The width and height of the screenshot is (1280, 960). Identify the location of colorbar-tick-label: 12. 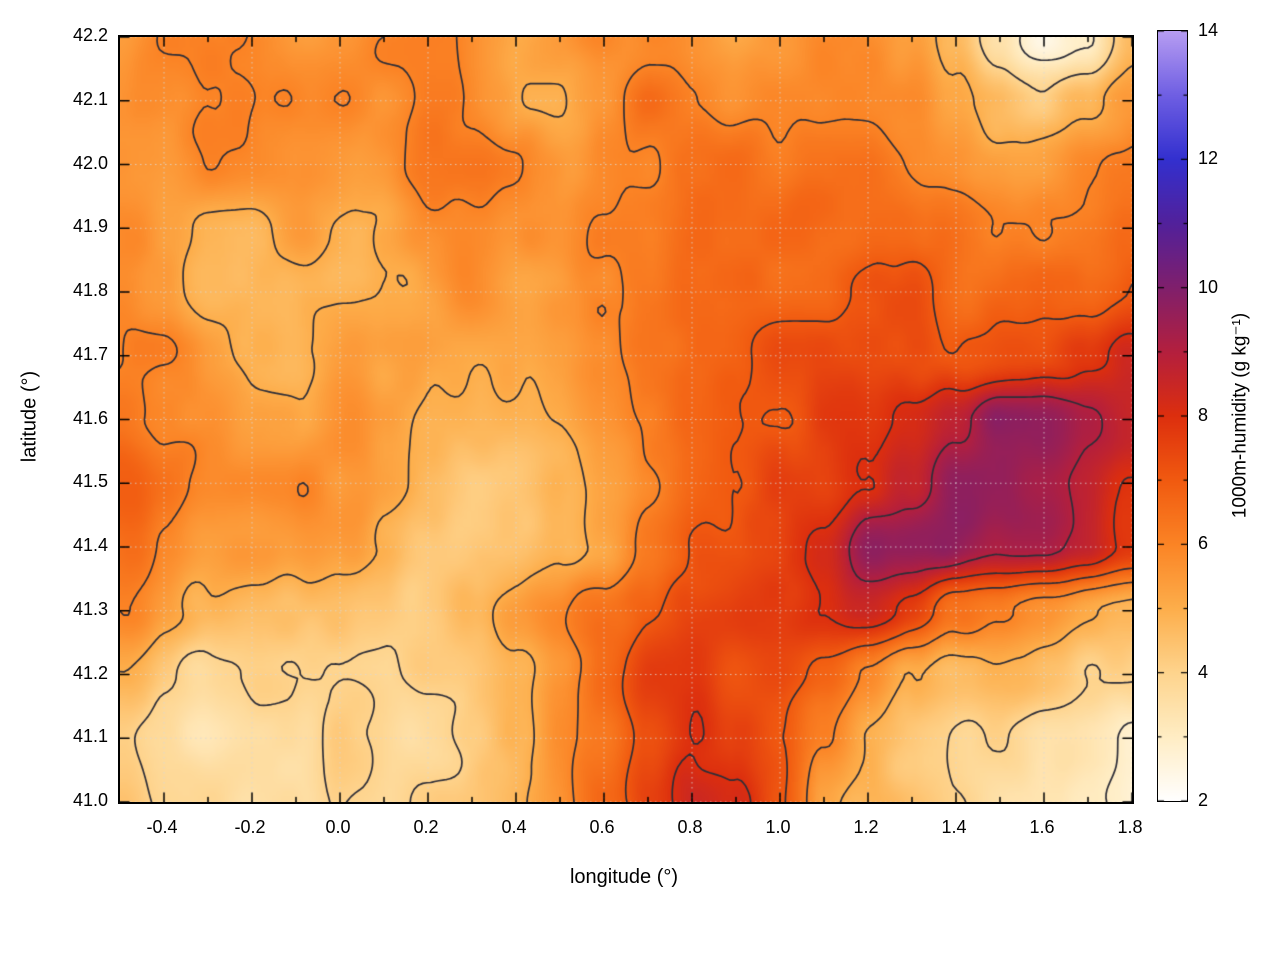
(1208, 158).